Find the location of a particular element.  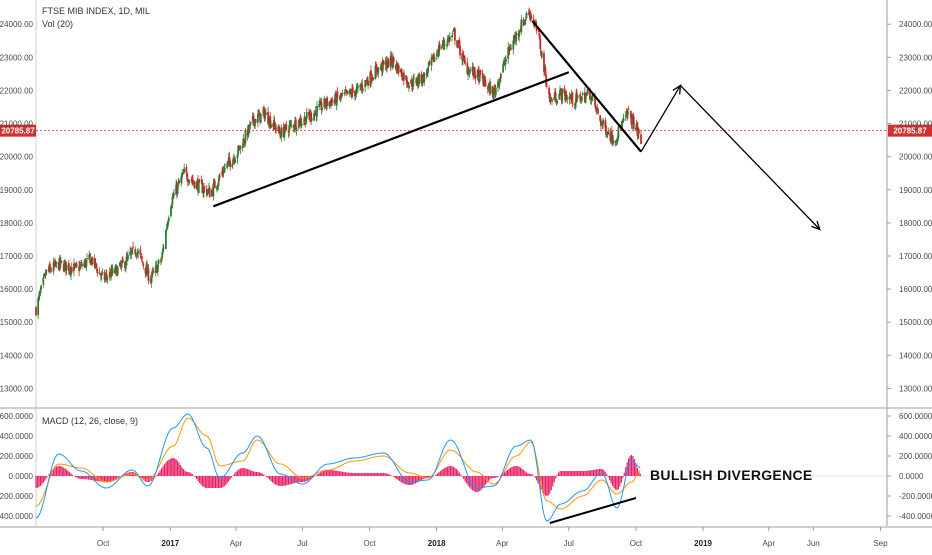

svg-text: 20785.87 is located at coordinates (910, 131).